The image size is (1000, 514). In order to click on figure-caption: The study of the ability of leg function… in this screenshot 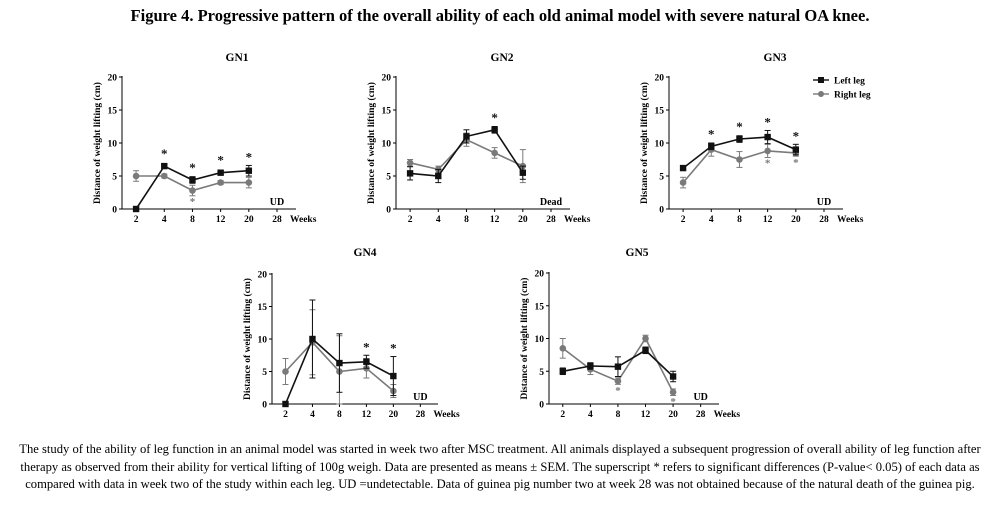, I will do `click(500, 466)`.